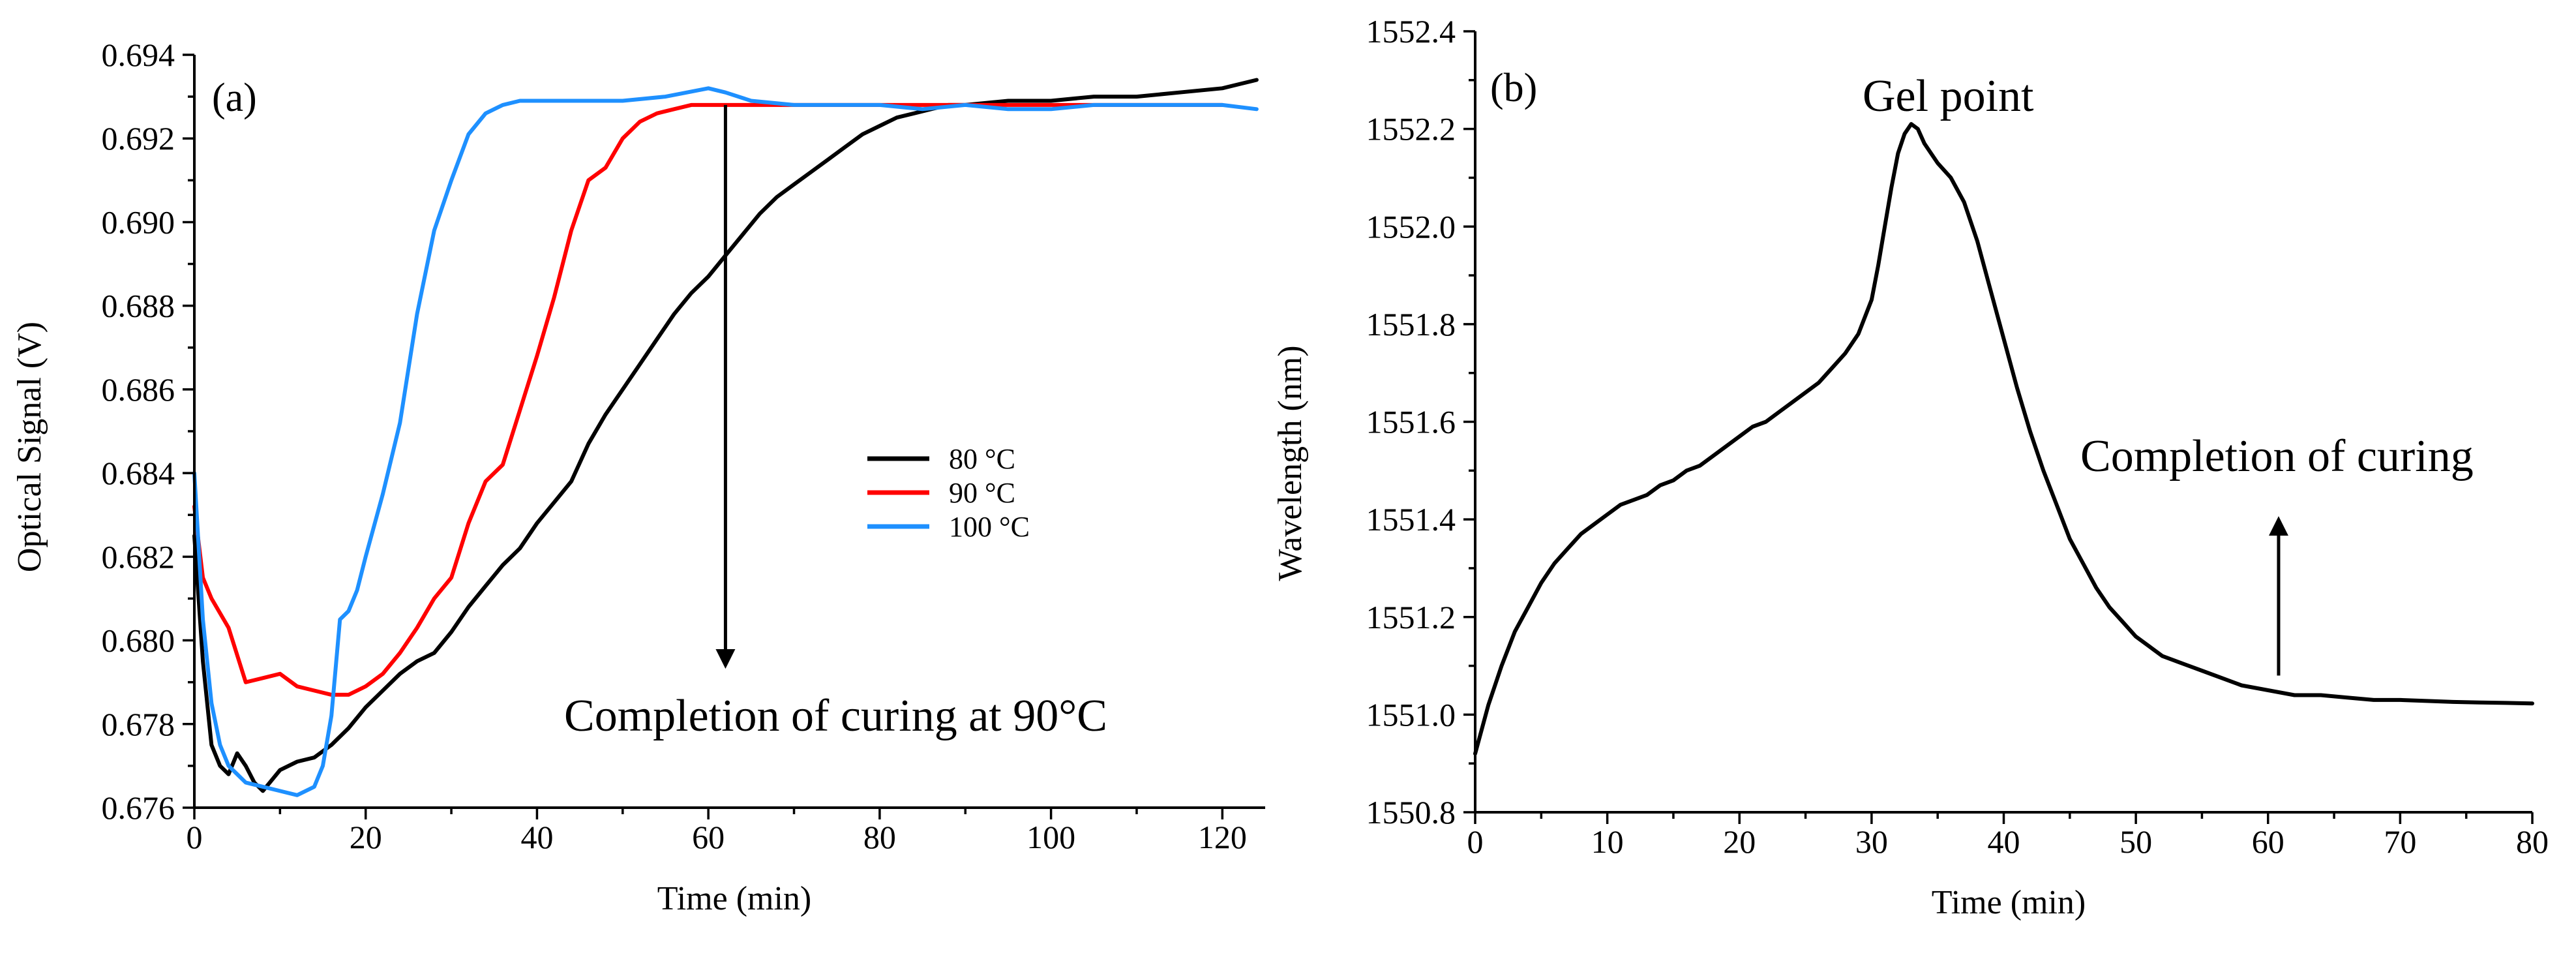  I want to click on b-x-tick-label: 70, so click(2400, 841).